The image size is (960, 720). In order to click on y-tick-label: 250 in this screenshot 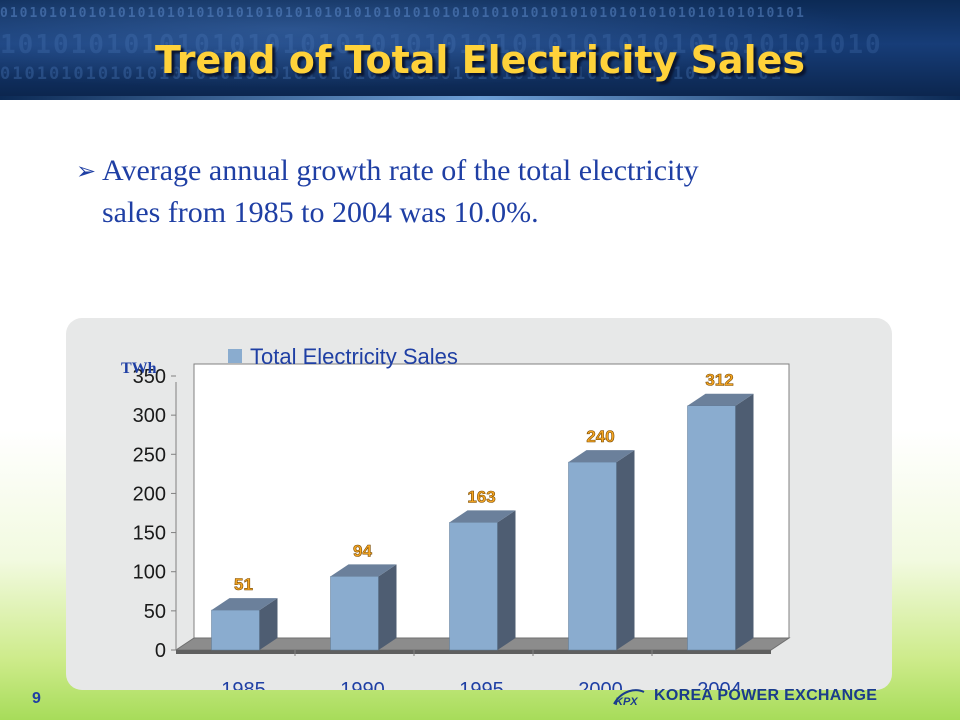, I will do `click(149, 455)`.